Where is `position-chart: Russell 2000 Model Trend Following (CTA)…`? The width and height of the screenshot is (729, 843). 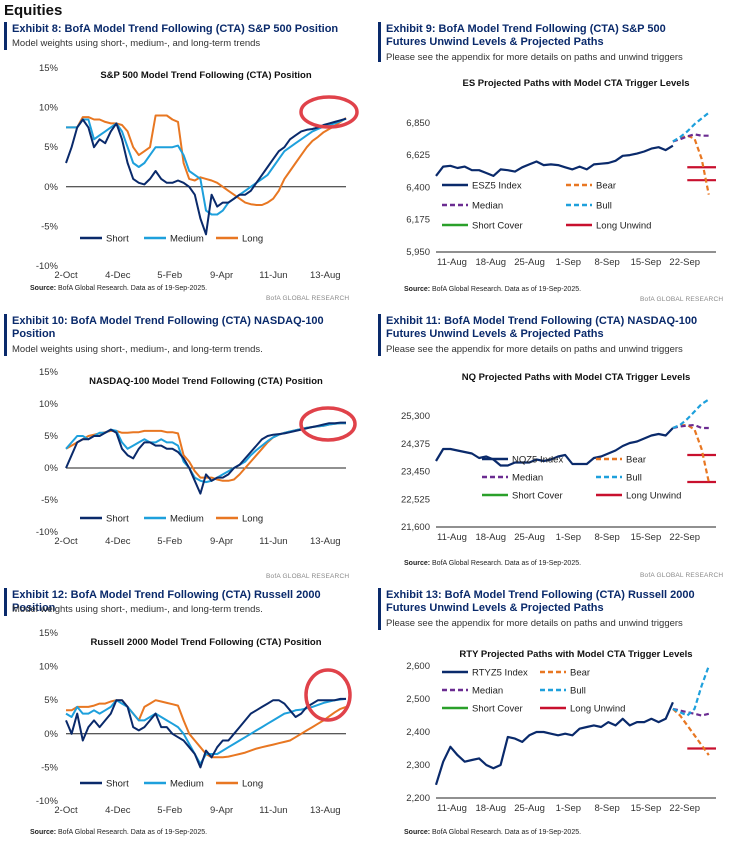
position-chart: Russell 2000 Model Trend Following (CTA)… is located at coordinates (194, 722).